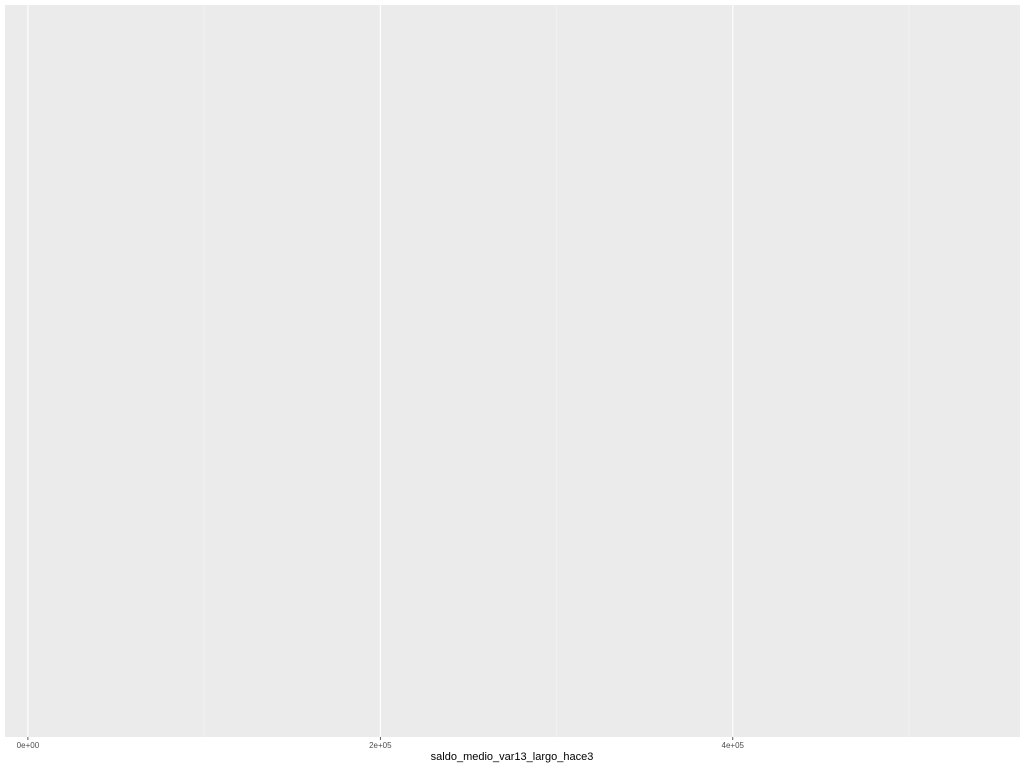 The width and height of the screenshot is (1024, 768). What do you see at coordinates (512, 757) in the screenshot?
I see `x-axis-title: saldo_medio_var13_largo_hace3` at bounding box center [512, 757].